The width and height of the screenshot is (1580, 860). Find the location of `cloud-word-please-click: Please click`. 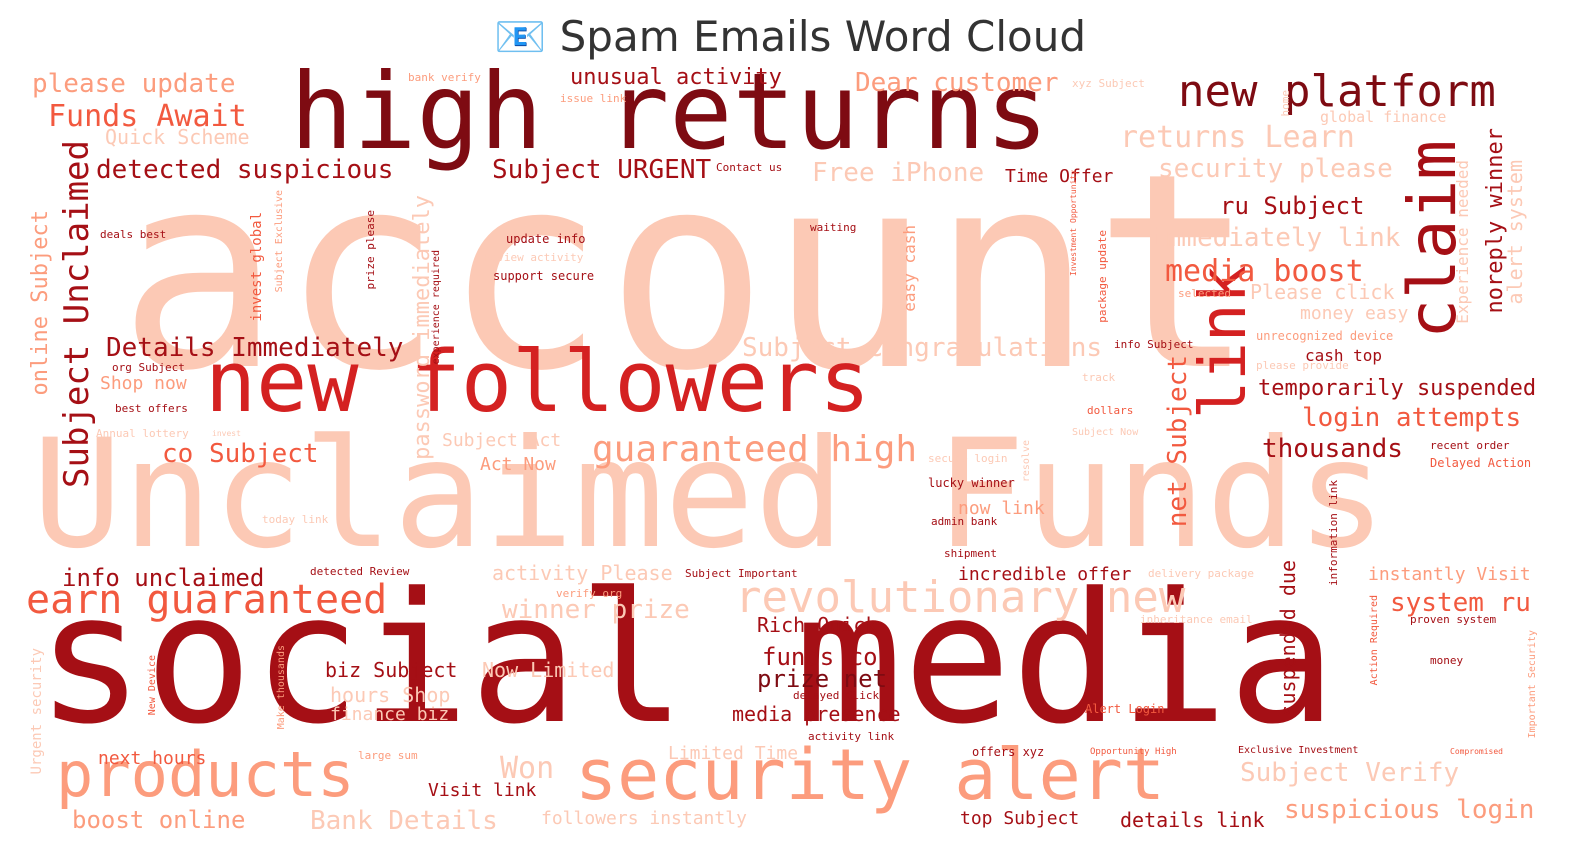

cloud-word-please-click: Please click is located at coordinates (1322, 292).